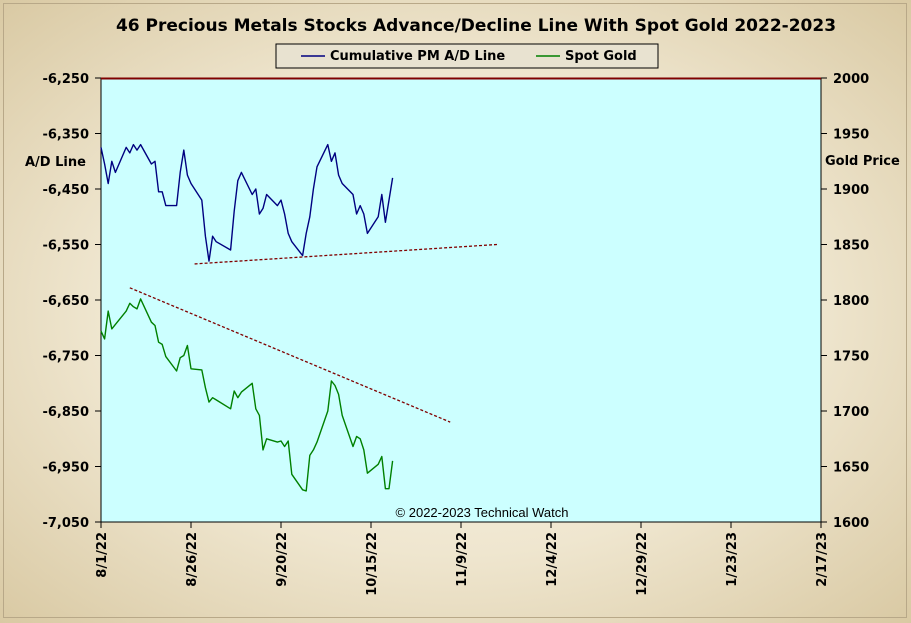  Describe the element at coordinates (65, 523) in the screenshot. I see `y-tick-label-left: -7,050` at that location.